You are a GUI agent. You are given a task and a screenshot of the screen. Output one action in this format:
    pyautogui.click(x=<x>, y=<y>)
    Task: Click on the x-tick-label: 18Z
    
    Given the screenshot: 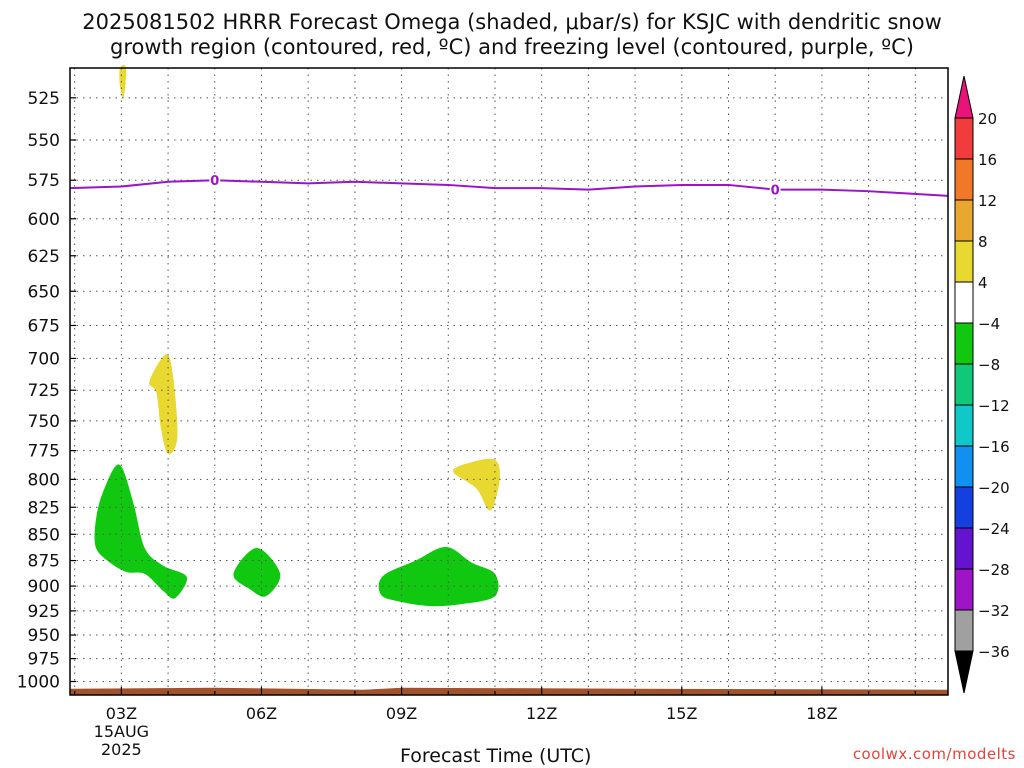 What is the action you would take?
    pyautogui.click(x=821, y=713)
    